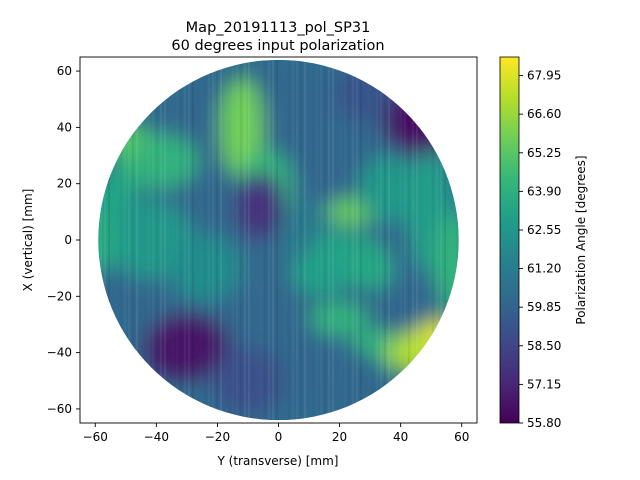  Describe the element at coordinates (156, 437) in the screenshot. I see `x-tick-label: −40` at that location.